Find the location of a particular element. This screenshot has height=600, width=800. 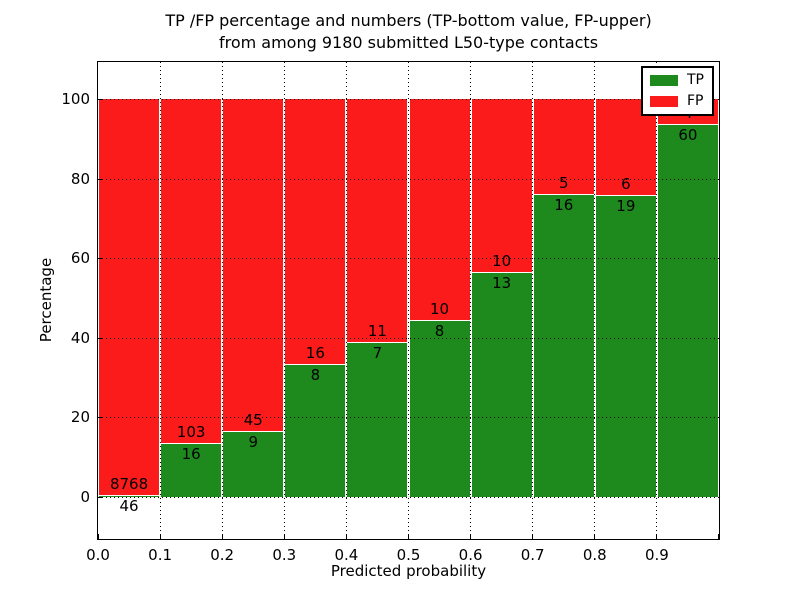

tp-legend-swatch is located at coordinates (664, 80).